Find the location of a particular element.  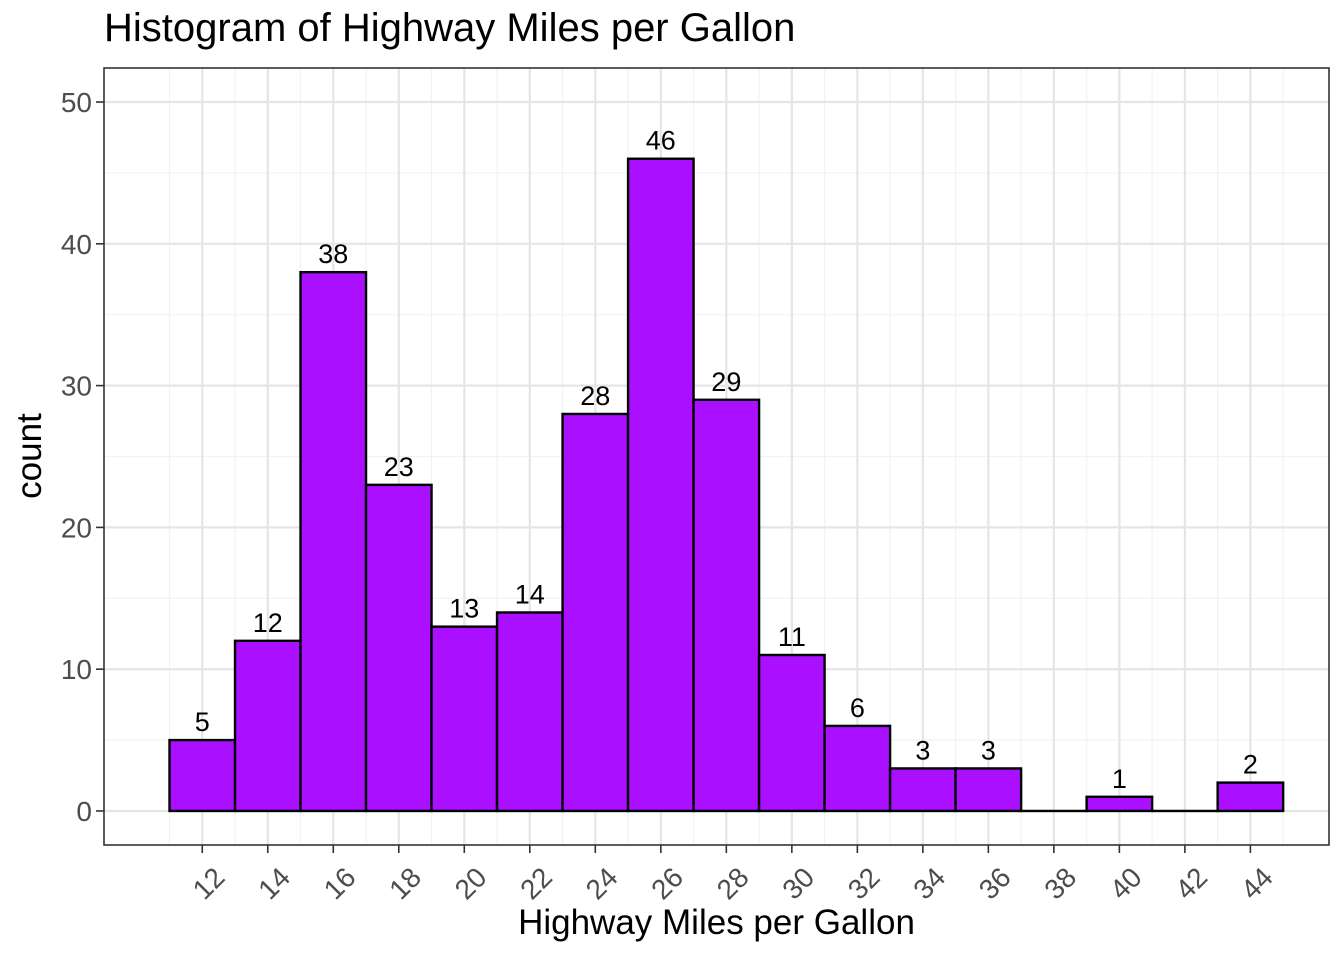

bar-count-label: 5 is located at coordinates (202, 722).